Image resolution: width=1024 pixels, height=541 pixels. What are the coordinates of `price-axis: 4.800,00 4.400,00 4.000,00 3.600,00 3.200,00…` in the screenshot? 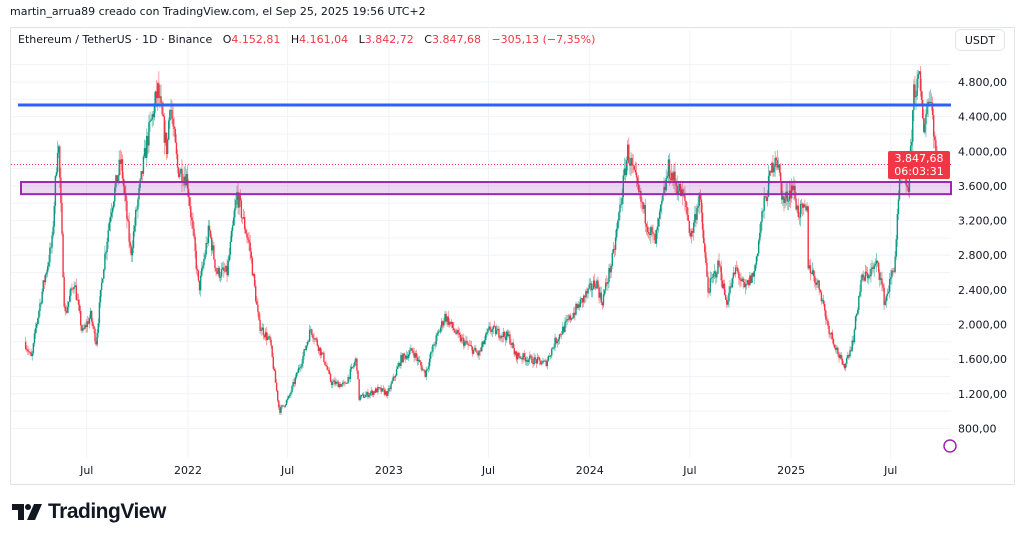 It's located at (982, 255).